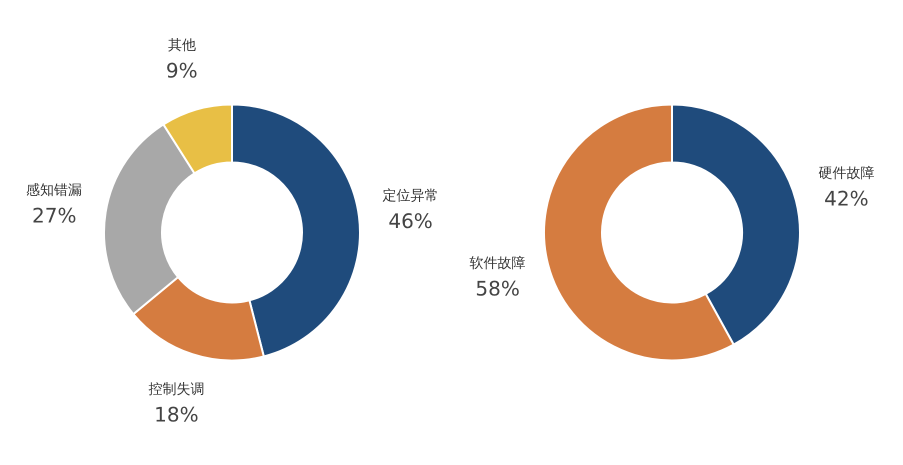  What do you see at coordinates (54, 190) in the screenshot?
I see `slice-label: 感知错漏` at bounding box center [54, 190].